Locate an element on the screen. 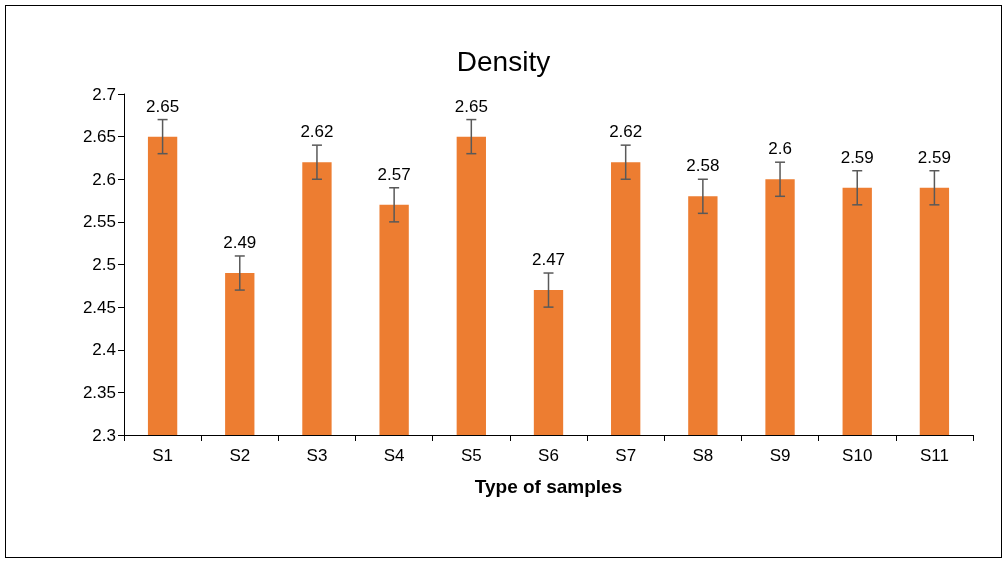 This screenshot has height=563, width=1007. y-tick-label: 2.45 is located at coordinates (99, 307).